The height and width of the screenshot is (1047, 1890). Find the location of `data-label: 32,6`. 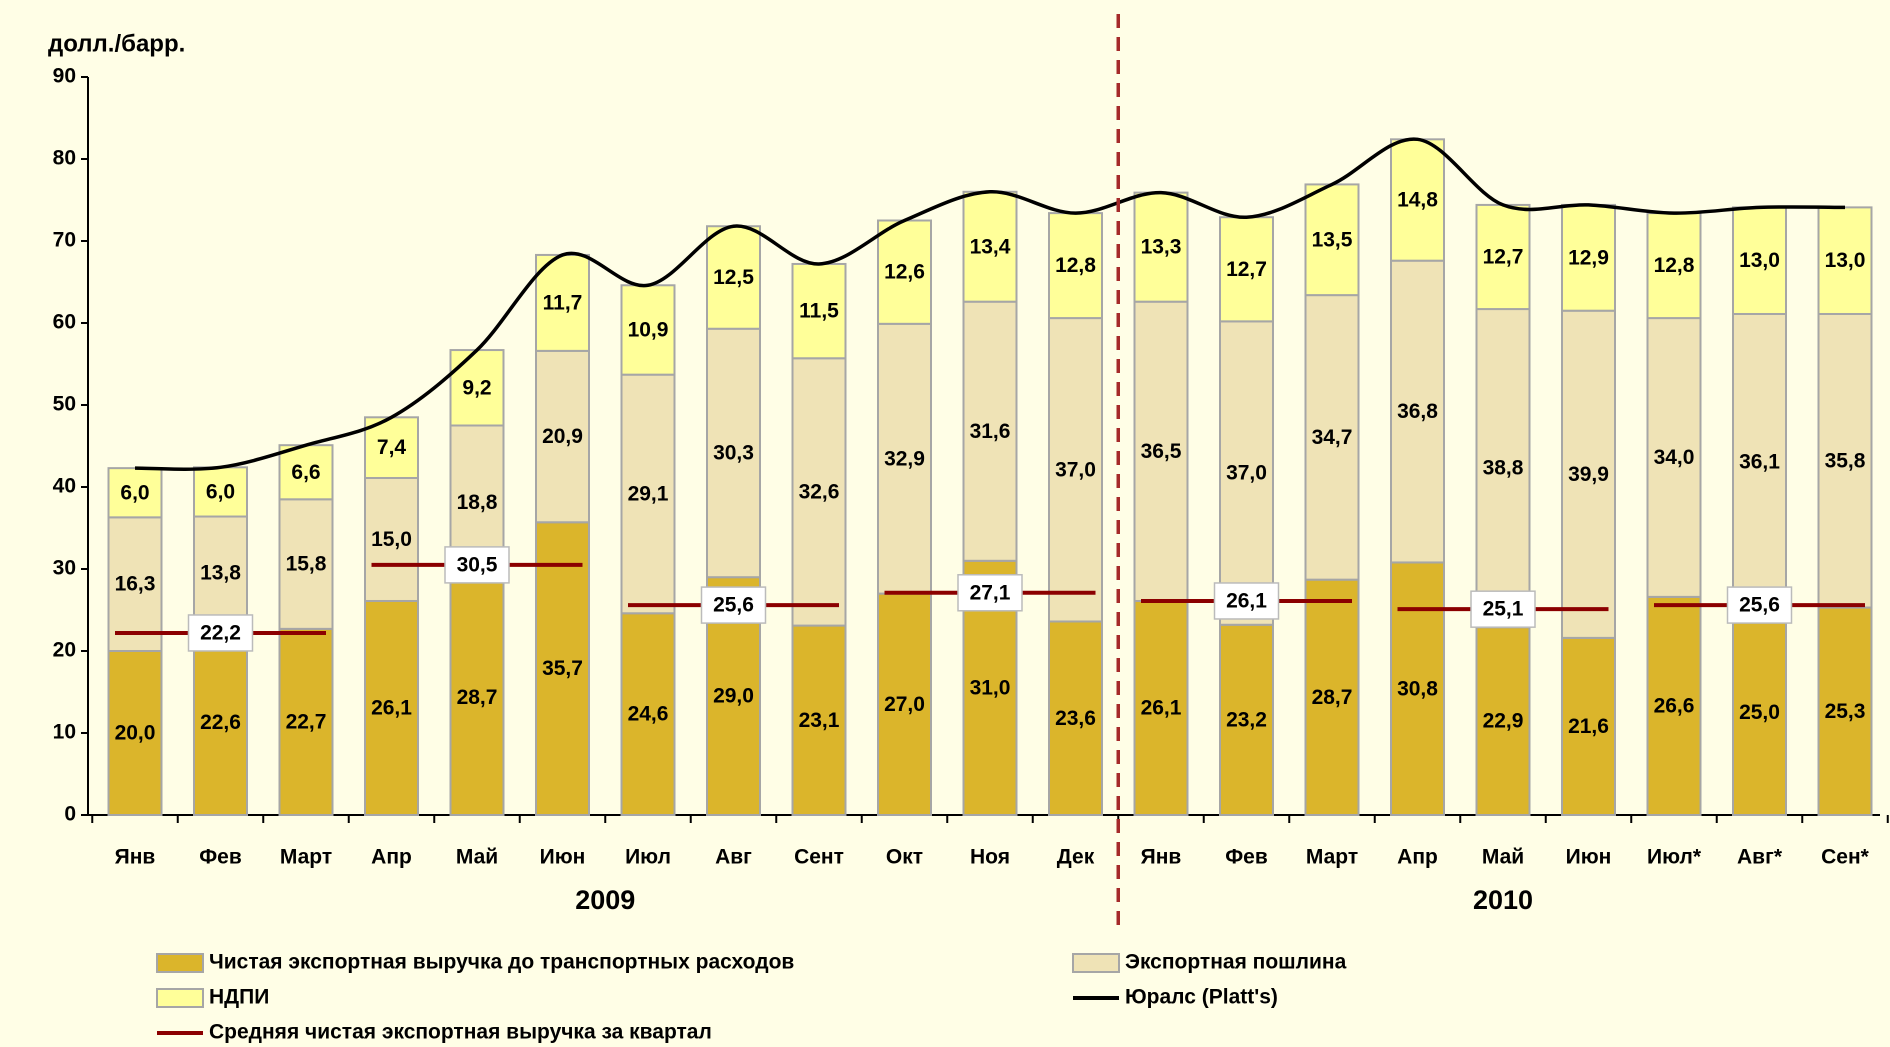

data-label: 32,6 is located at coordinates (819, 491).